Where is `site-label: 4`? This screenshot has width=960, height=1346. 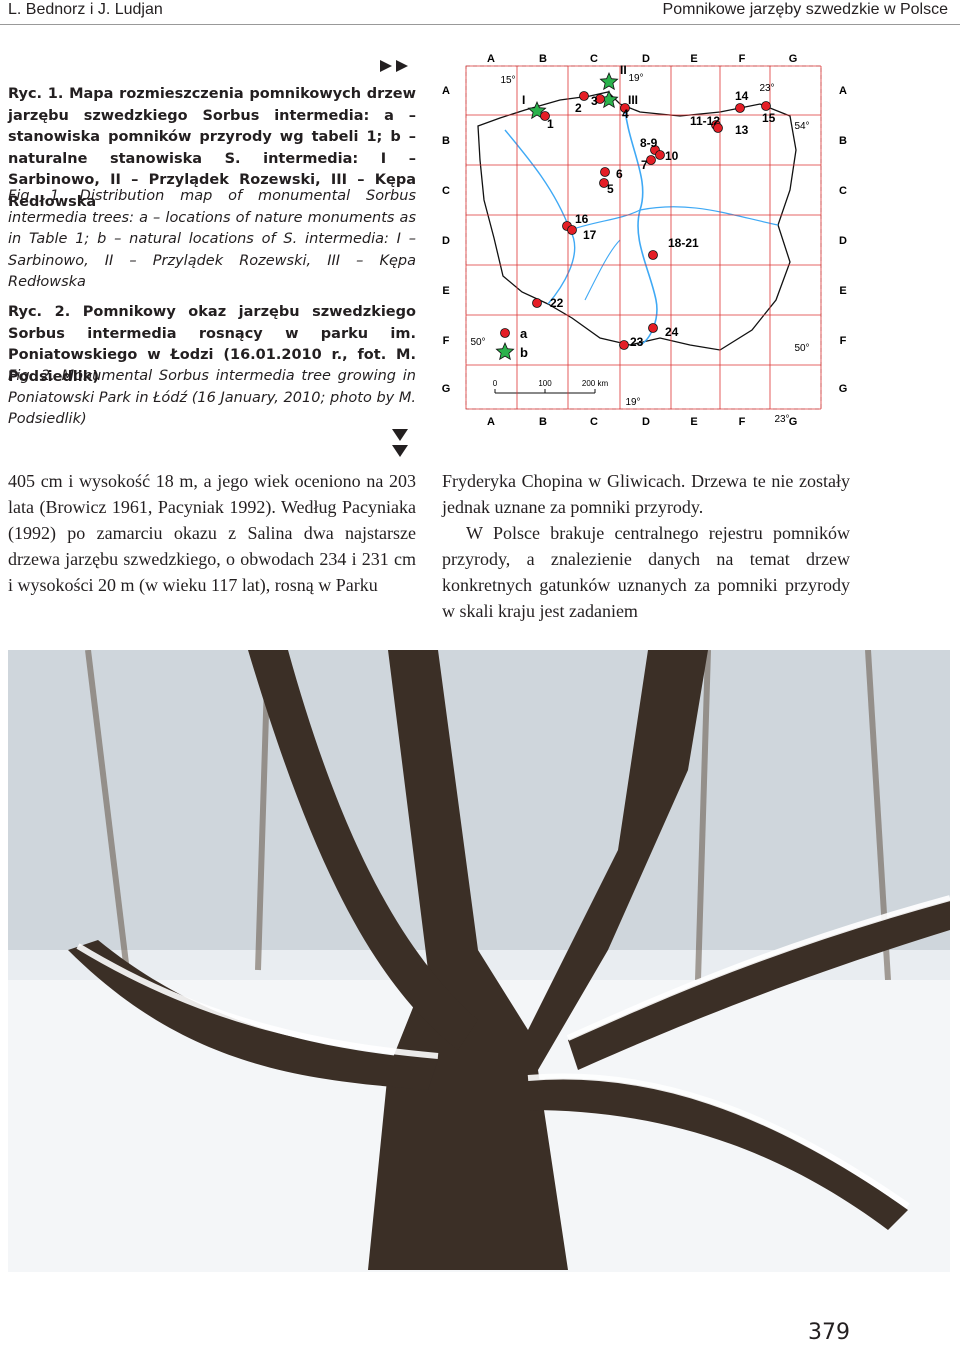 site-label: 4 is located at coordinates (625, 114).